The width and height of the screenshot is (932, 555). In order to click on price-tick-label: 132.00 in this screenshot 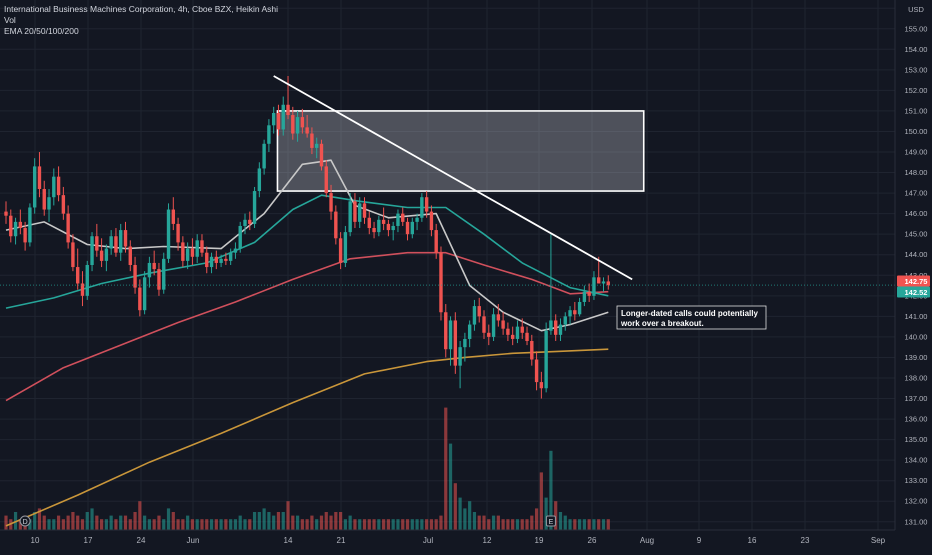, I will do `click(916, 501)`.